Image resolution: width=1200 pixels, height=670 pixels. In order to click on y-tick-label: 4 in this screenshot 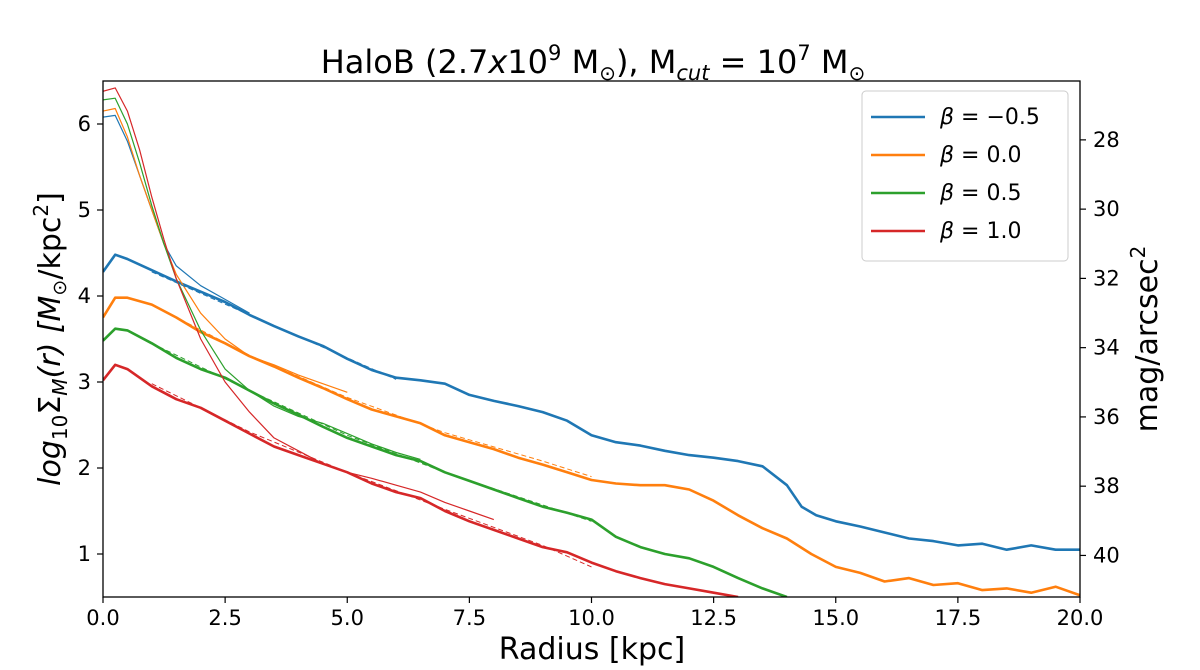, I will do `click(84, 296)`.